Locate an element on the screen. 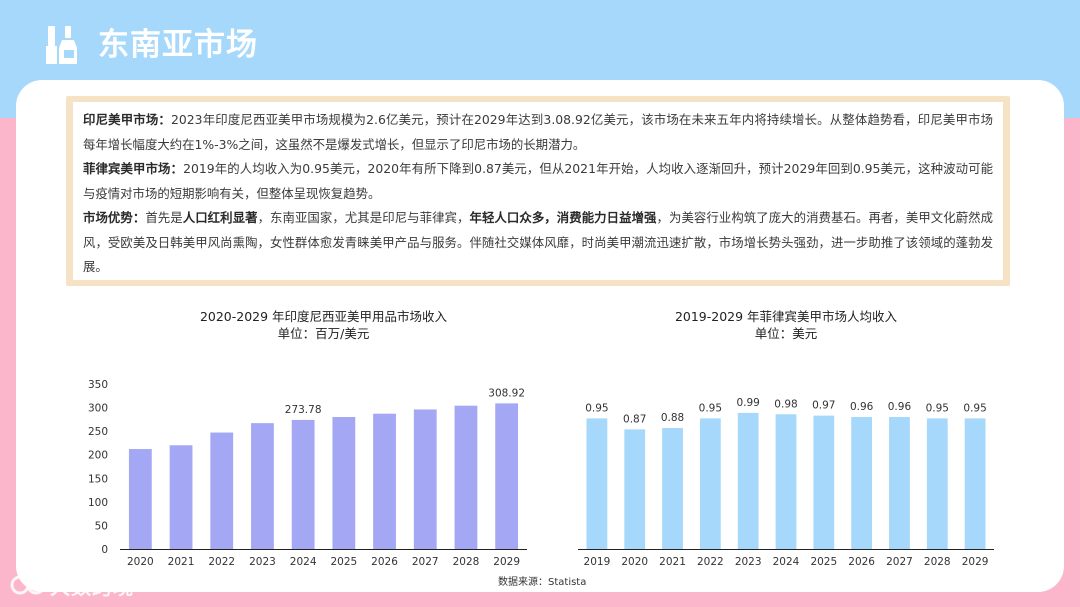 Image resolution: width=1080 pixels, height=607 pixels. data-label: 308.92 is located at coordinates (506, 393).